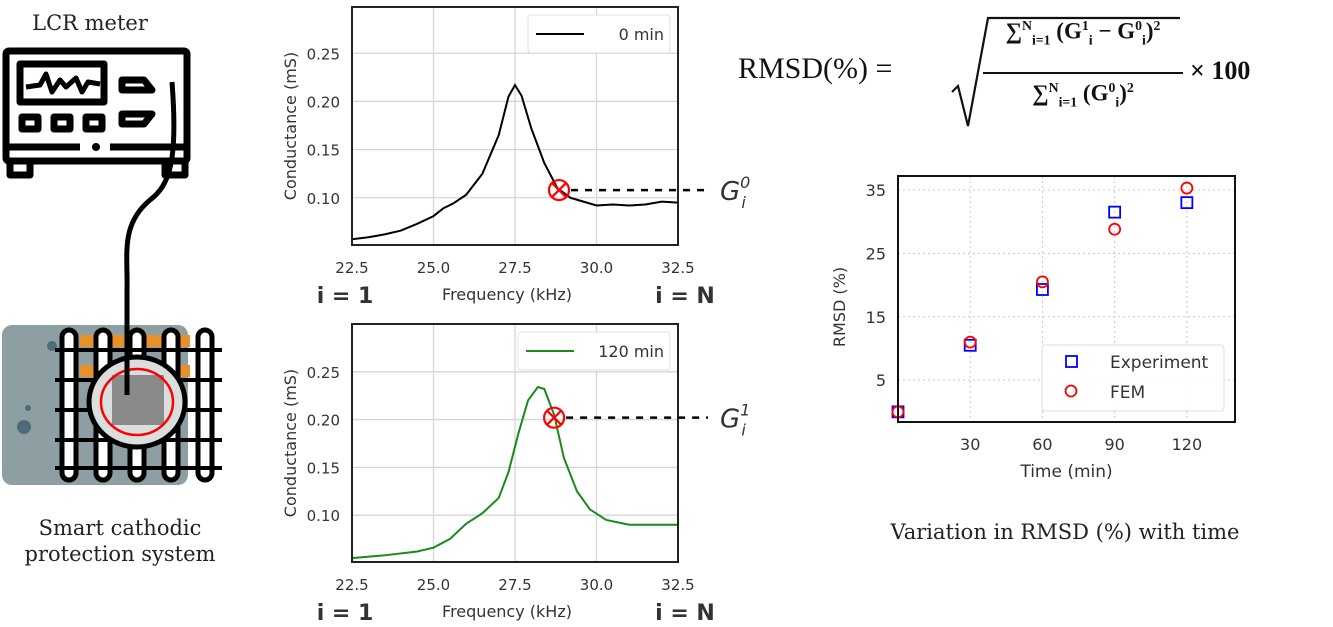 This screenshot has width=1333, height=627. I want to click on system-label: Smart cathodic protection system, so click(120, 541).